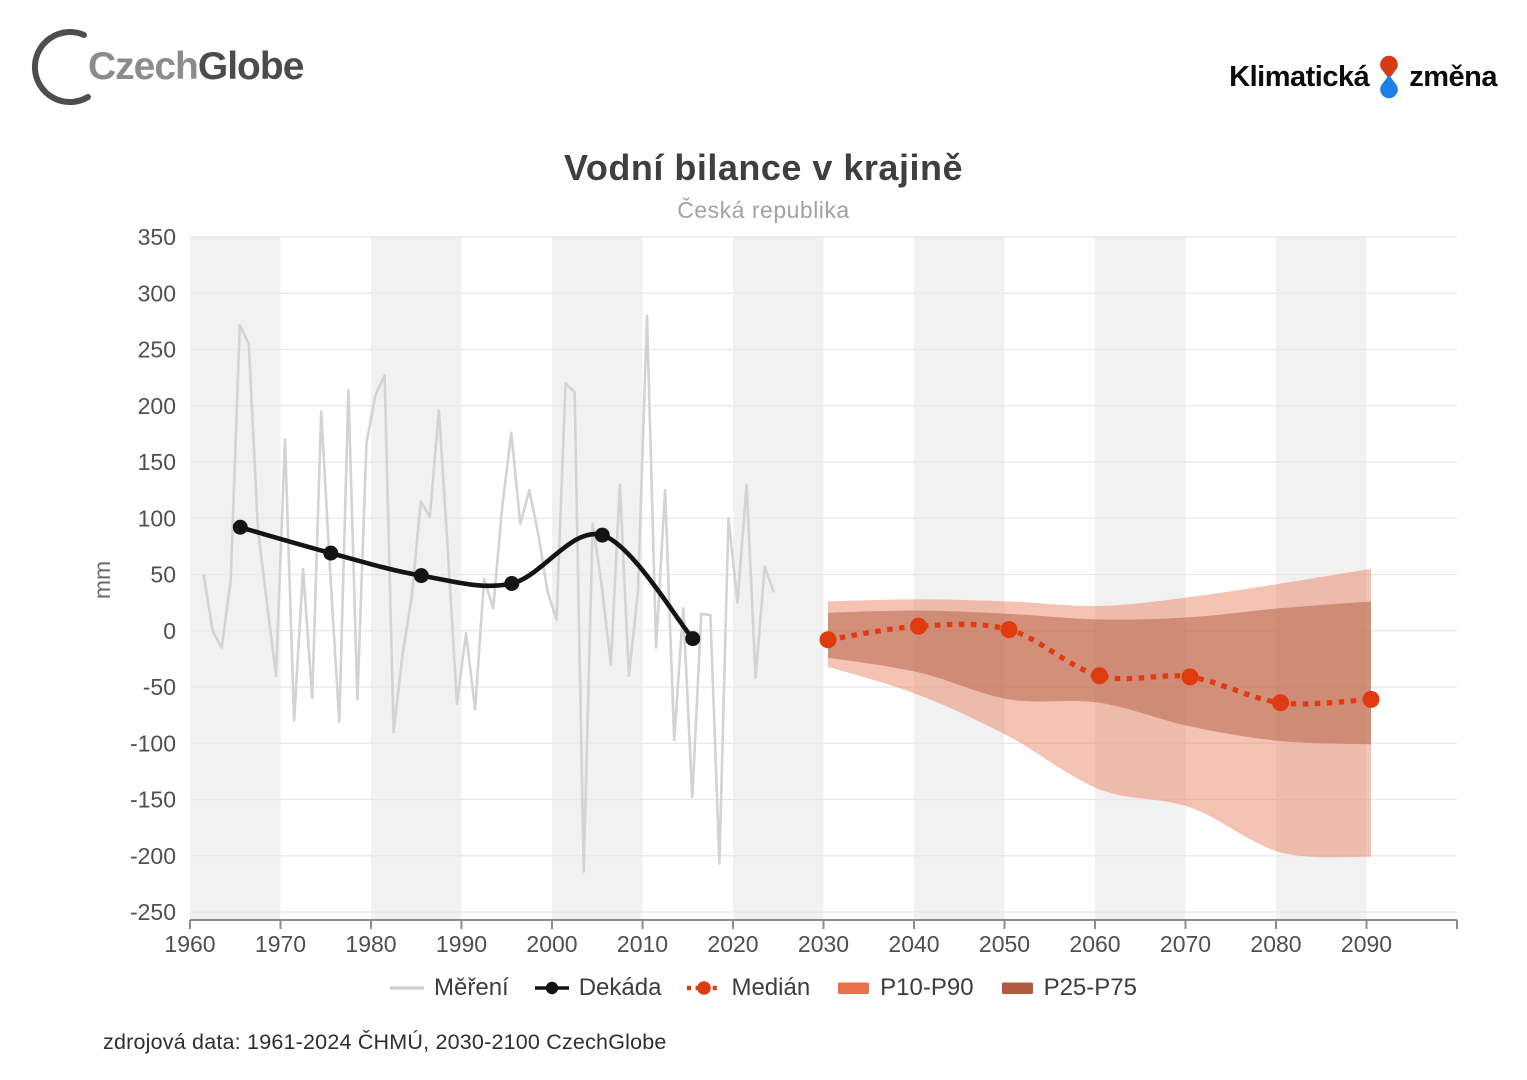 Image resolution: width=1527 pixels, height=1080 pixels. What do you see at coordinates (1004, 944) in the screenshot?
I see `x-tick-label: 2050` at bounding box center [1004, 944].